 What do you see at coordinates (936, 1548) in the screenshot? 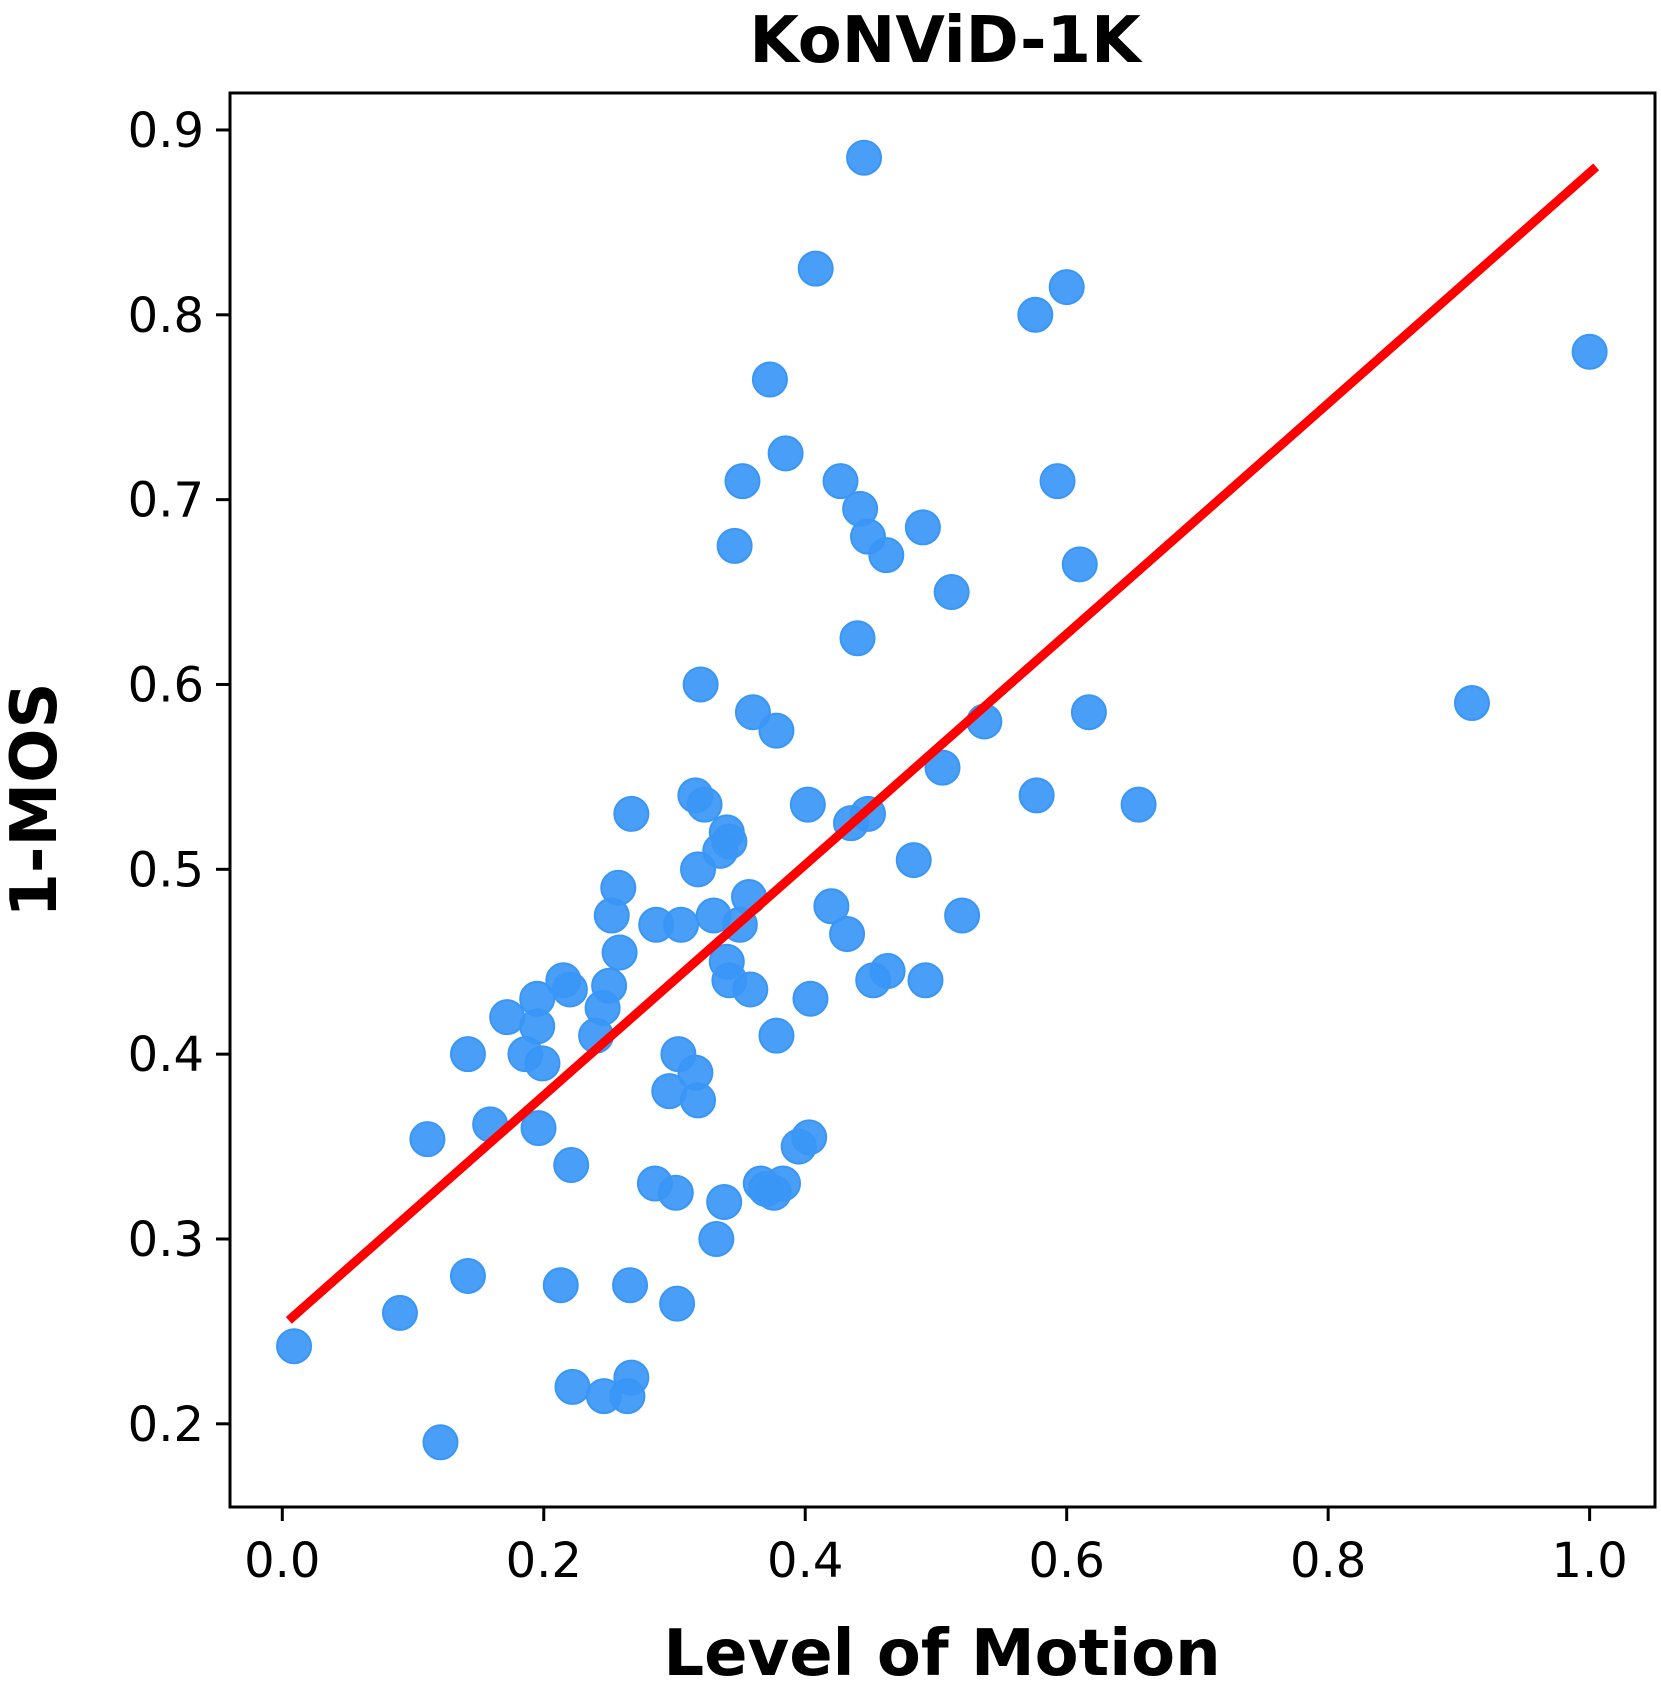
I see `x-axis: 0.0 0.2 0.4 0.6 0.8 1.0` at bounding box center [936, 1548].